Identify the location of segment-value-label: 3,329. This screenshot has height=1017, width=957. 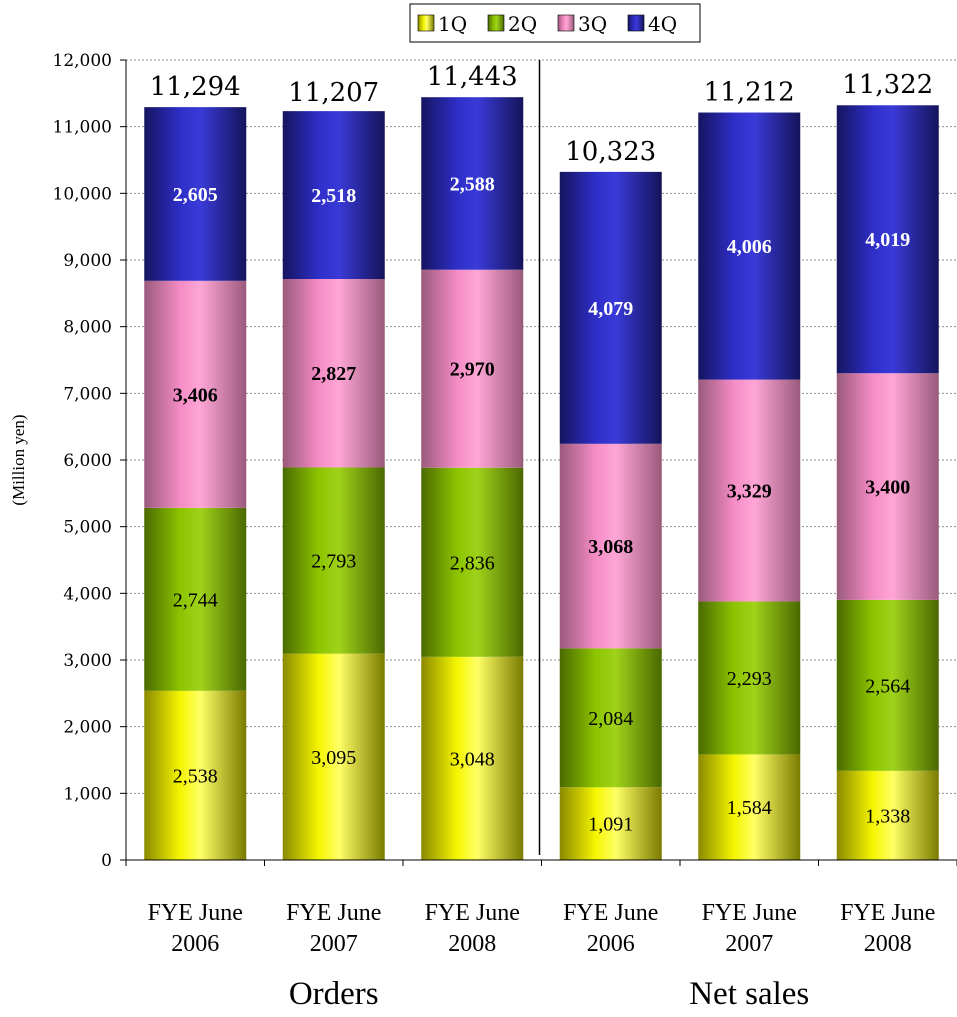
(749, 492).